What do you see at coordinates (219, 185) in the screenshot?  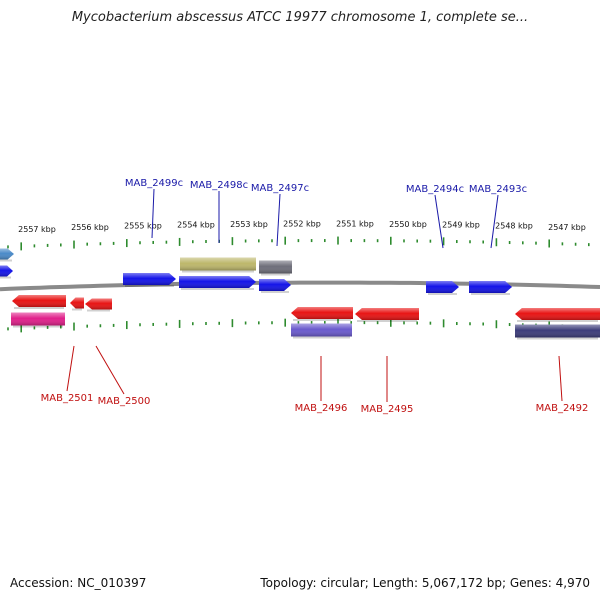 I see `gene-label: MAB_2498c` at bounding box center [219, 185].